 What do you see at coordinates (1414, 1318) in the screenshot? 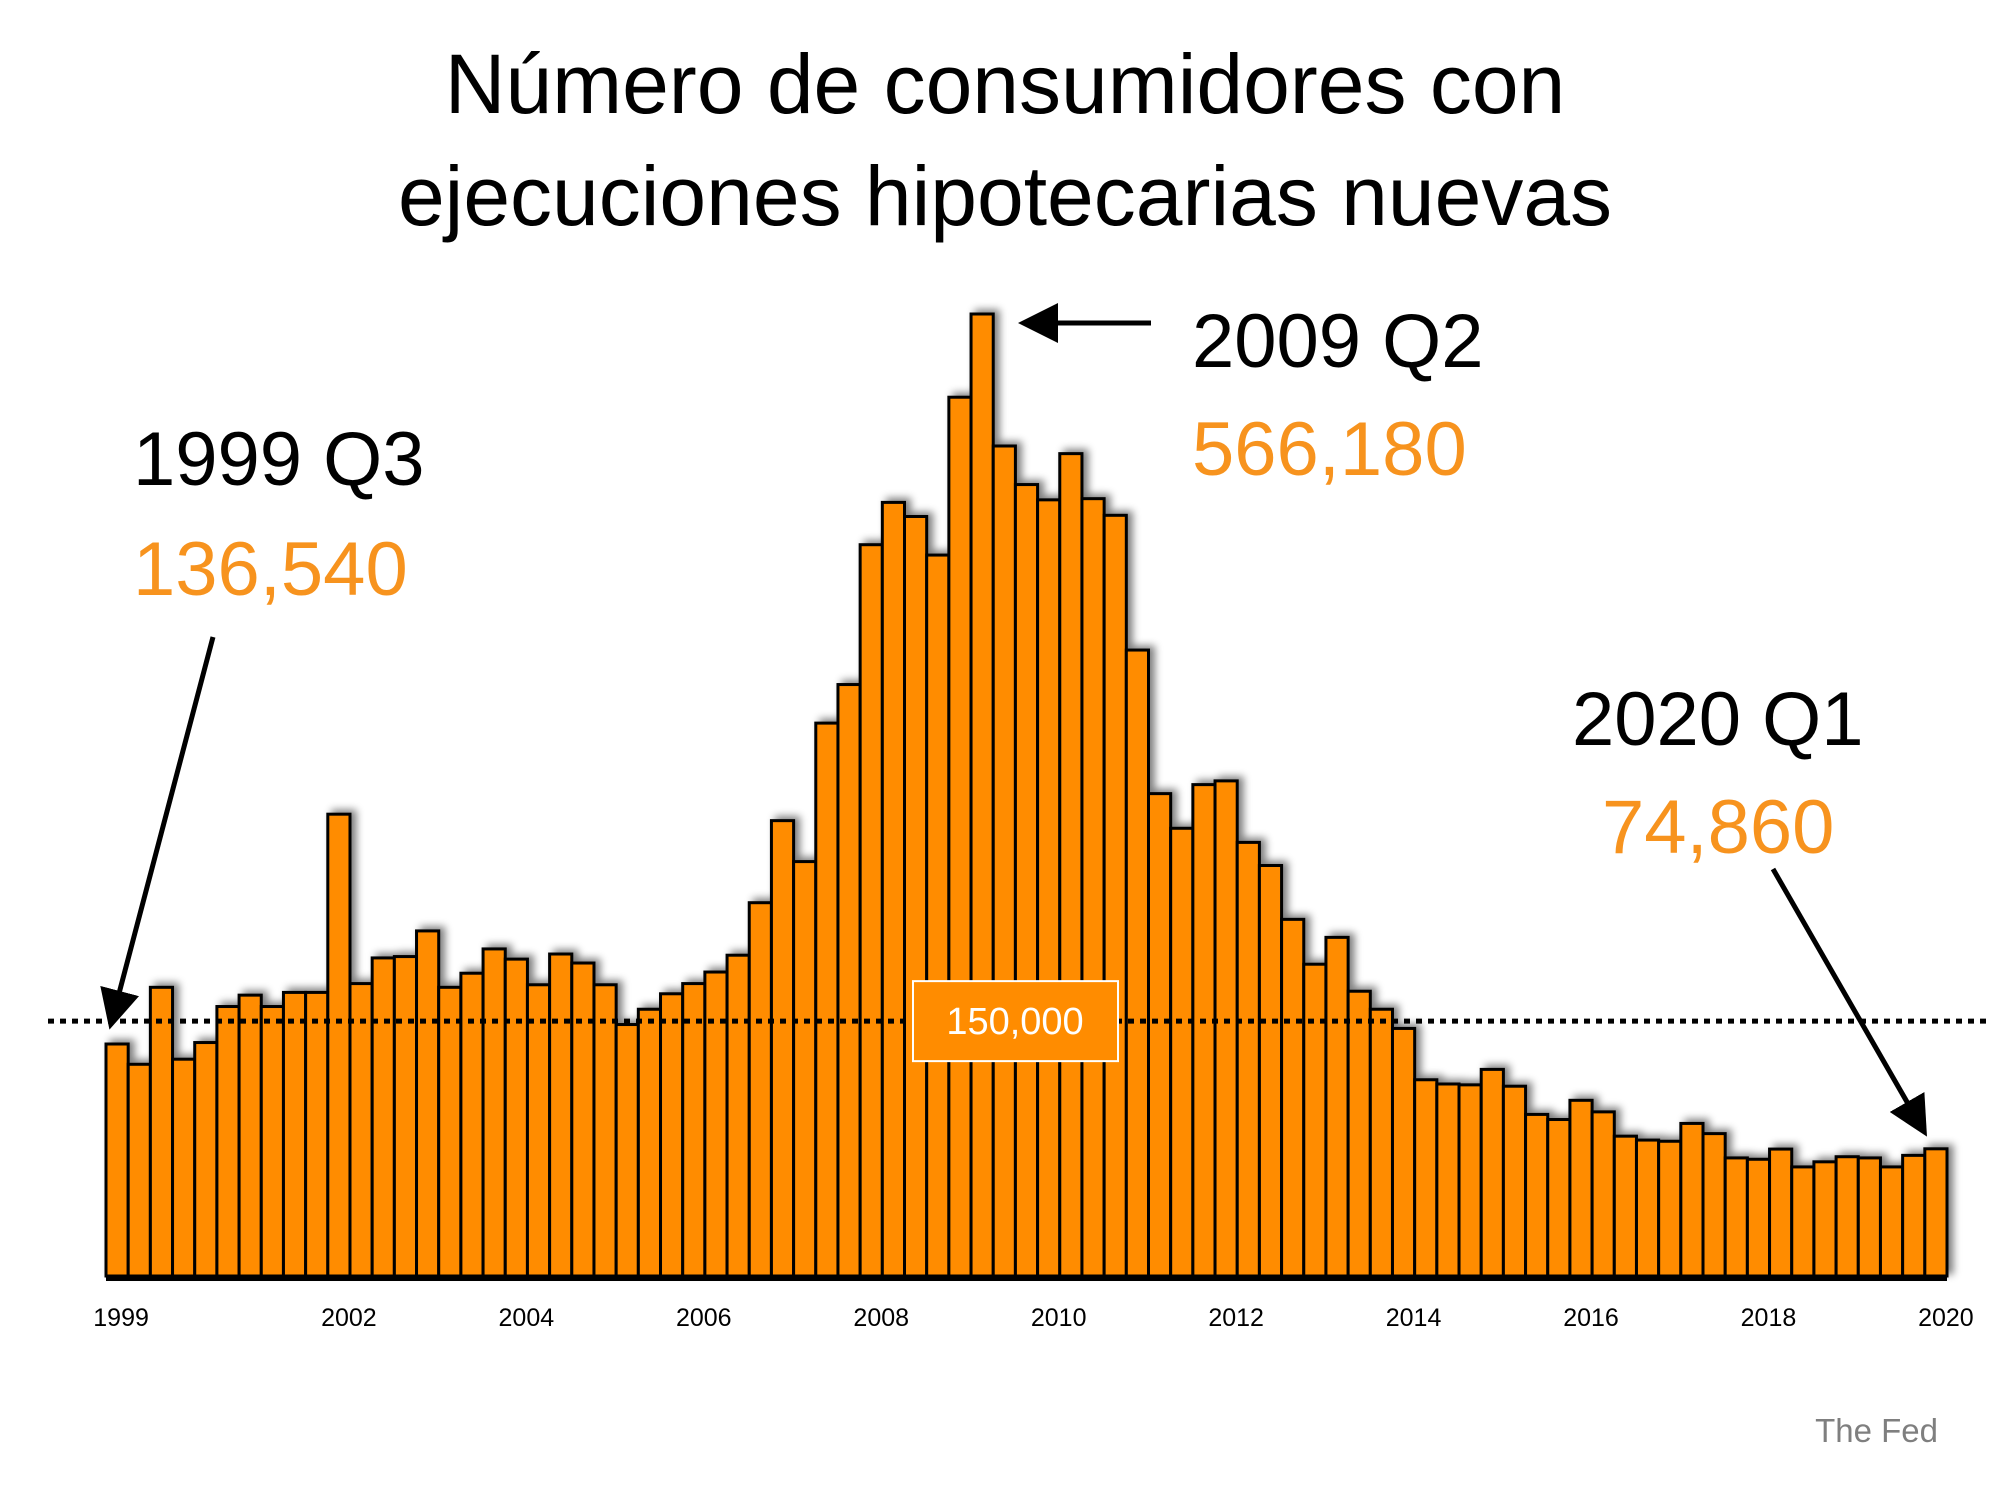
I see `x-tick-label: 2014` at bounding box center [1414, 1318].